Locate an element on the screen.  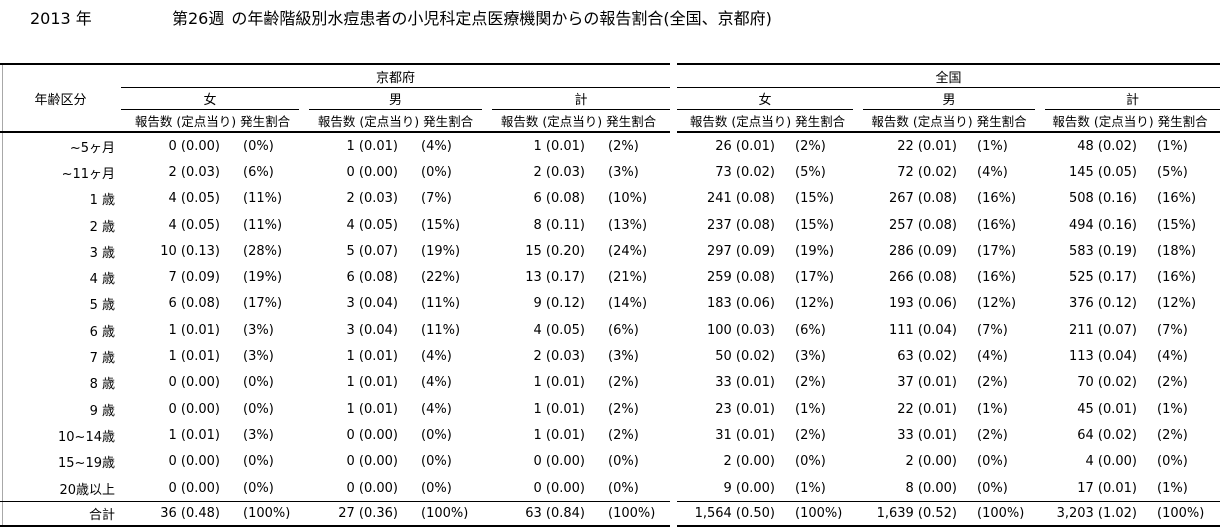
count-cell: 2 (0.03) is located at coordinates (559, 172).